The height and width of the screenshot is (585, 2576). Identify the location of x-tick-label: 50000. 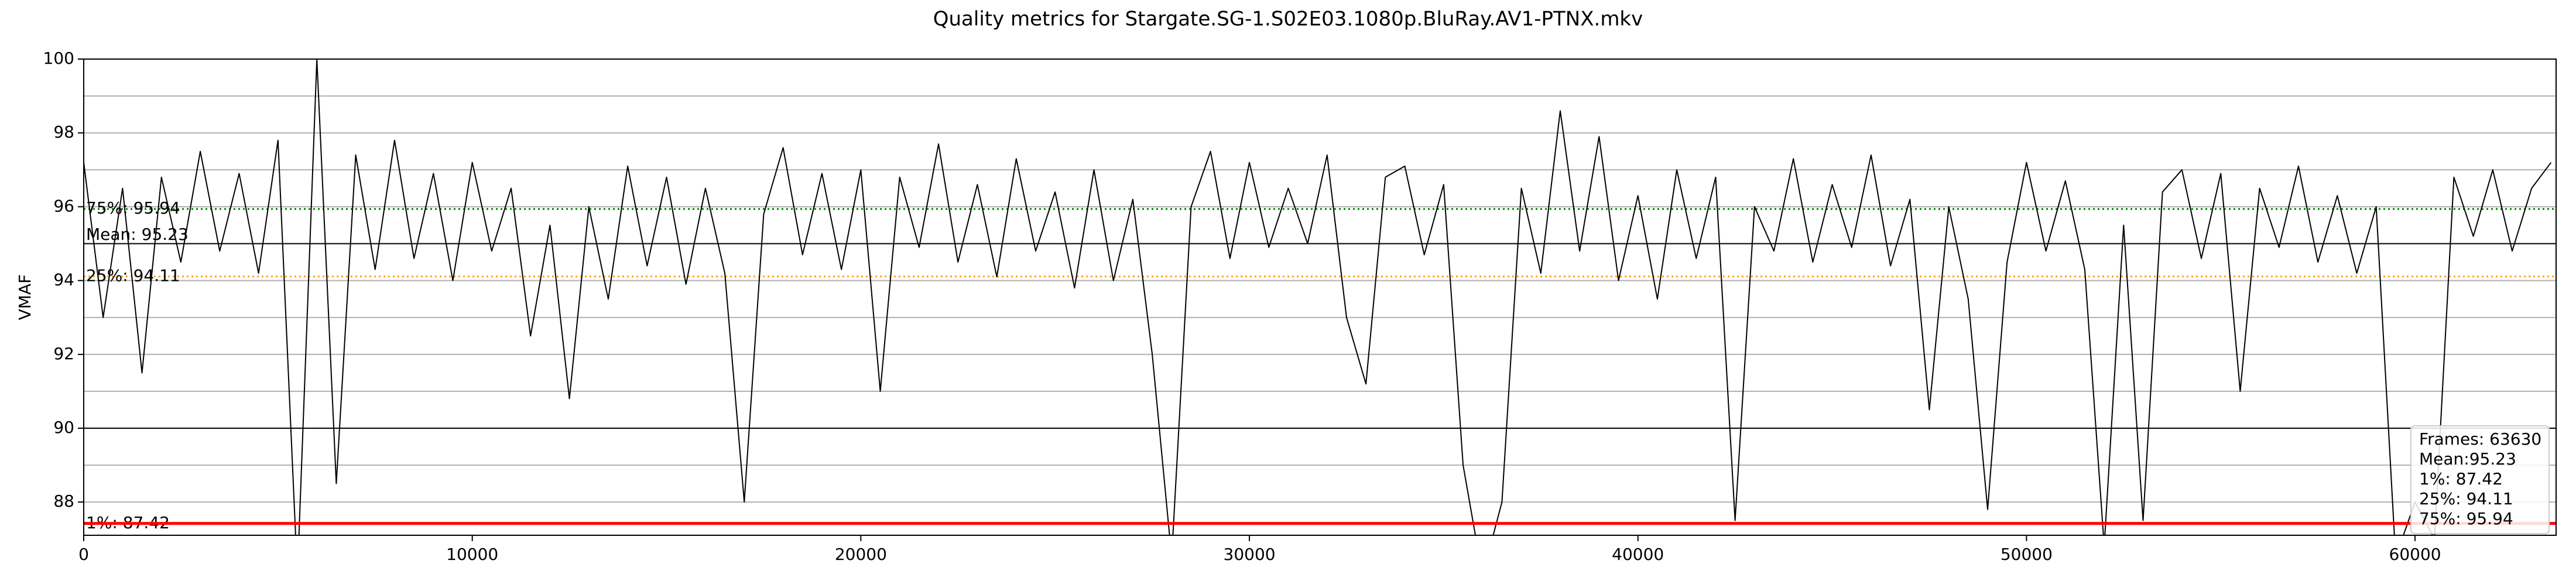
(2026, 554).